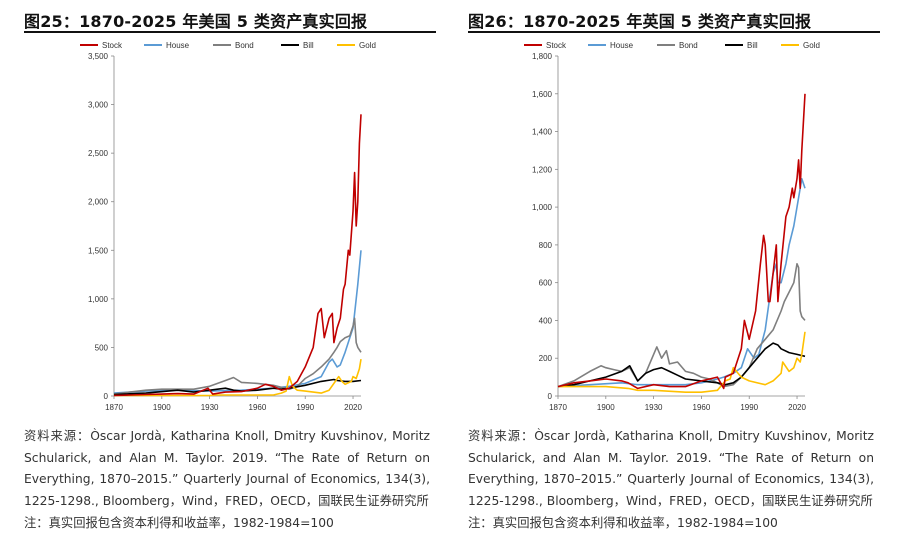 The height and width of the screenshot is (544, 912). I want to click on y-tick-label: 1,500, so click(98, 250).